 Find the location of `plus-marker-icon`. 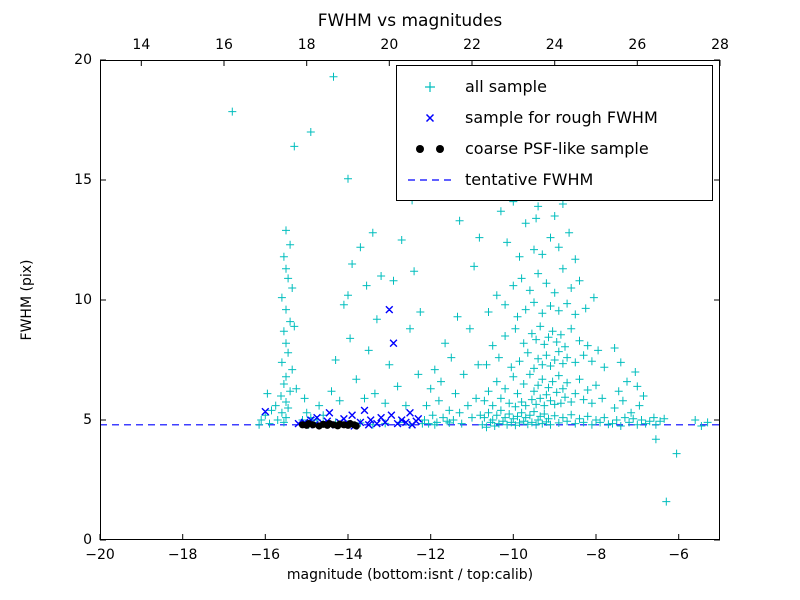

plus-marker-icon is located at coordinates (430, 86).